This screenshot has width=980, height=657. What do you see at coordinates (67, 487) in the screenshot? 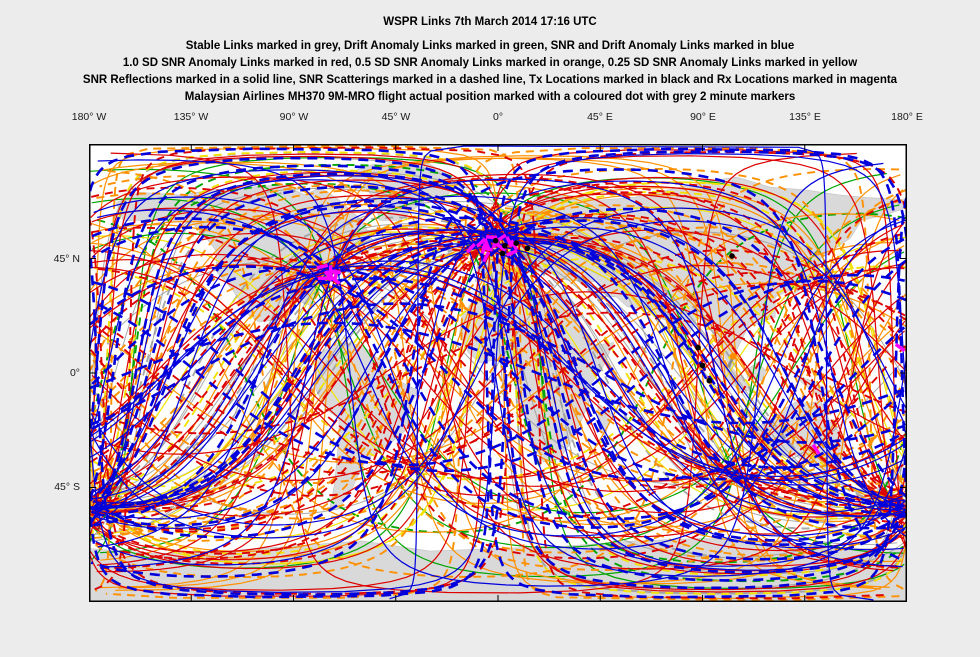
I see `y-tick-label-45s: 45° S` at bounding box center [67, 487].